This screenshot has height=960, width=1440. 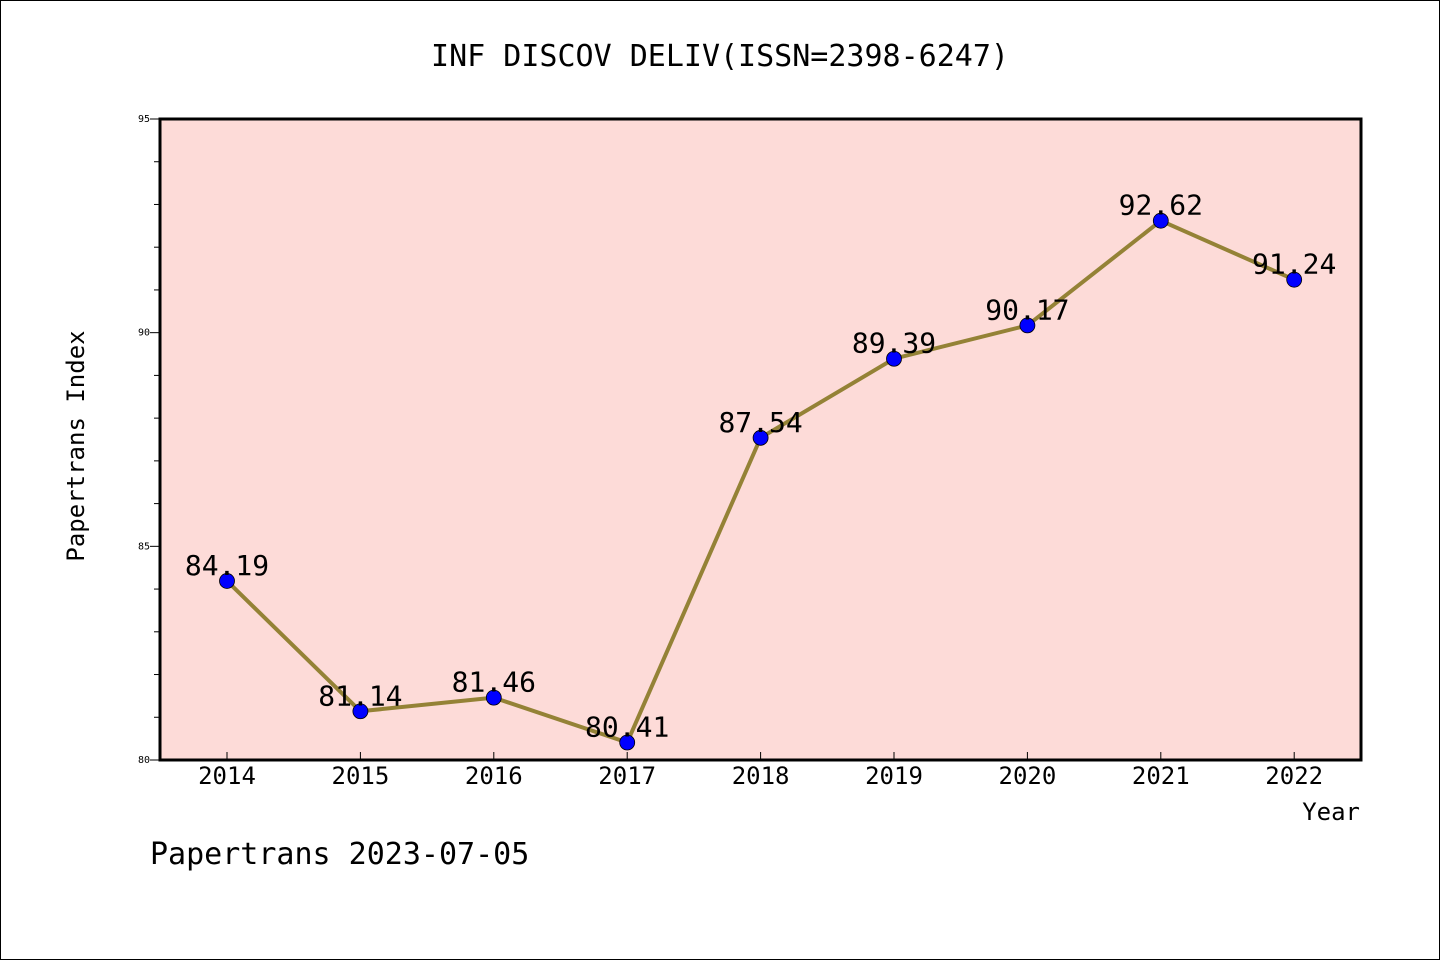 What do you see at coordinates (144, 546) in the screenshot?
I see `y-tick-label: 85` at bounding box center [144, 546].